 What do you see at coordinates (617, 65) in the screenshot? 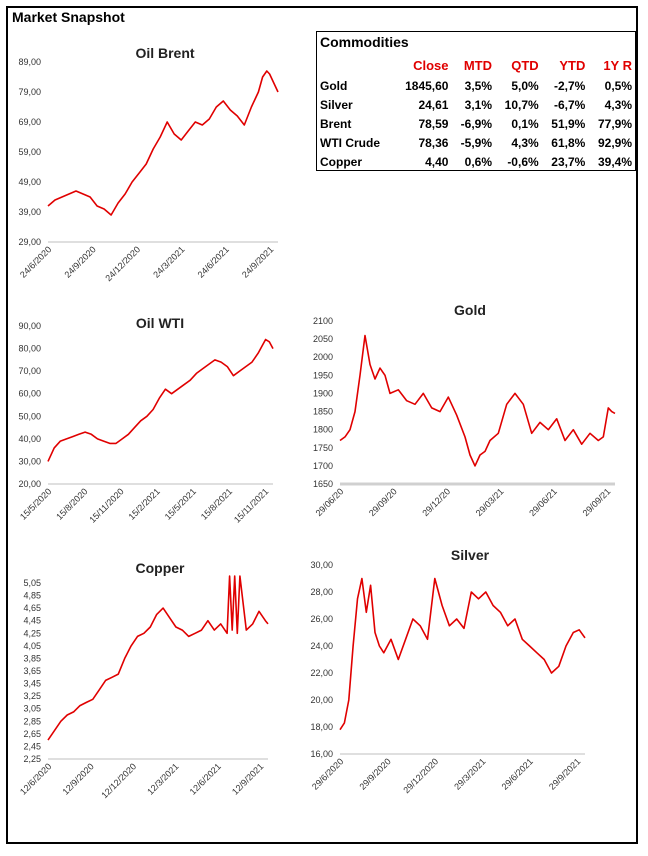
I see `column-header: 1Y R` at bounding box center [617, 65].